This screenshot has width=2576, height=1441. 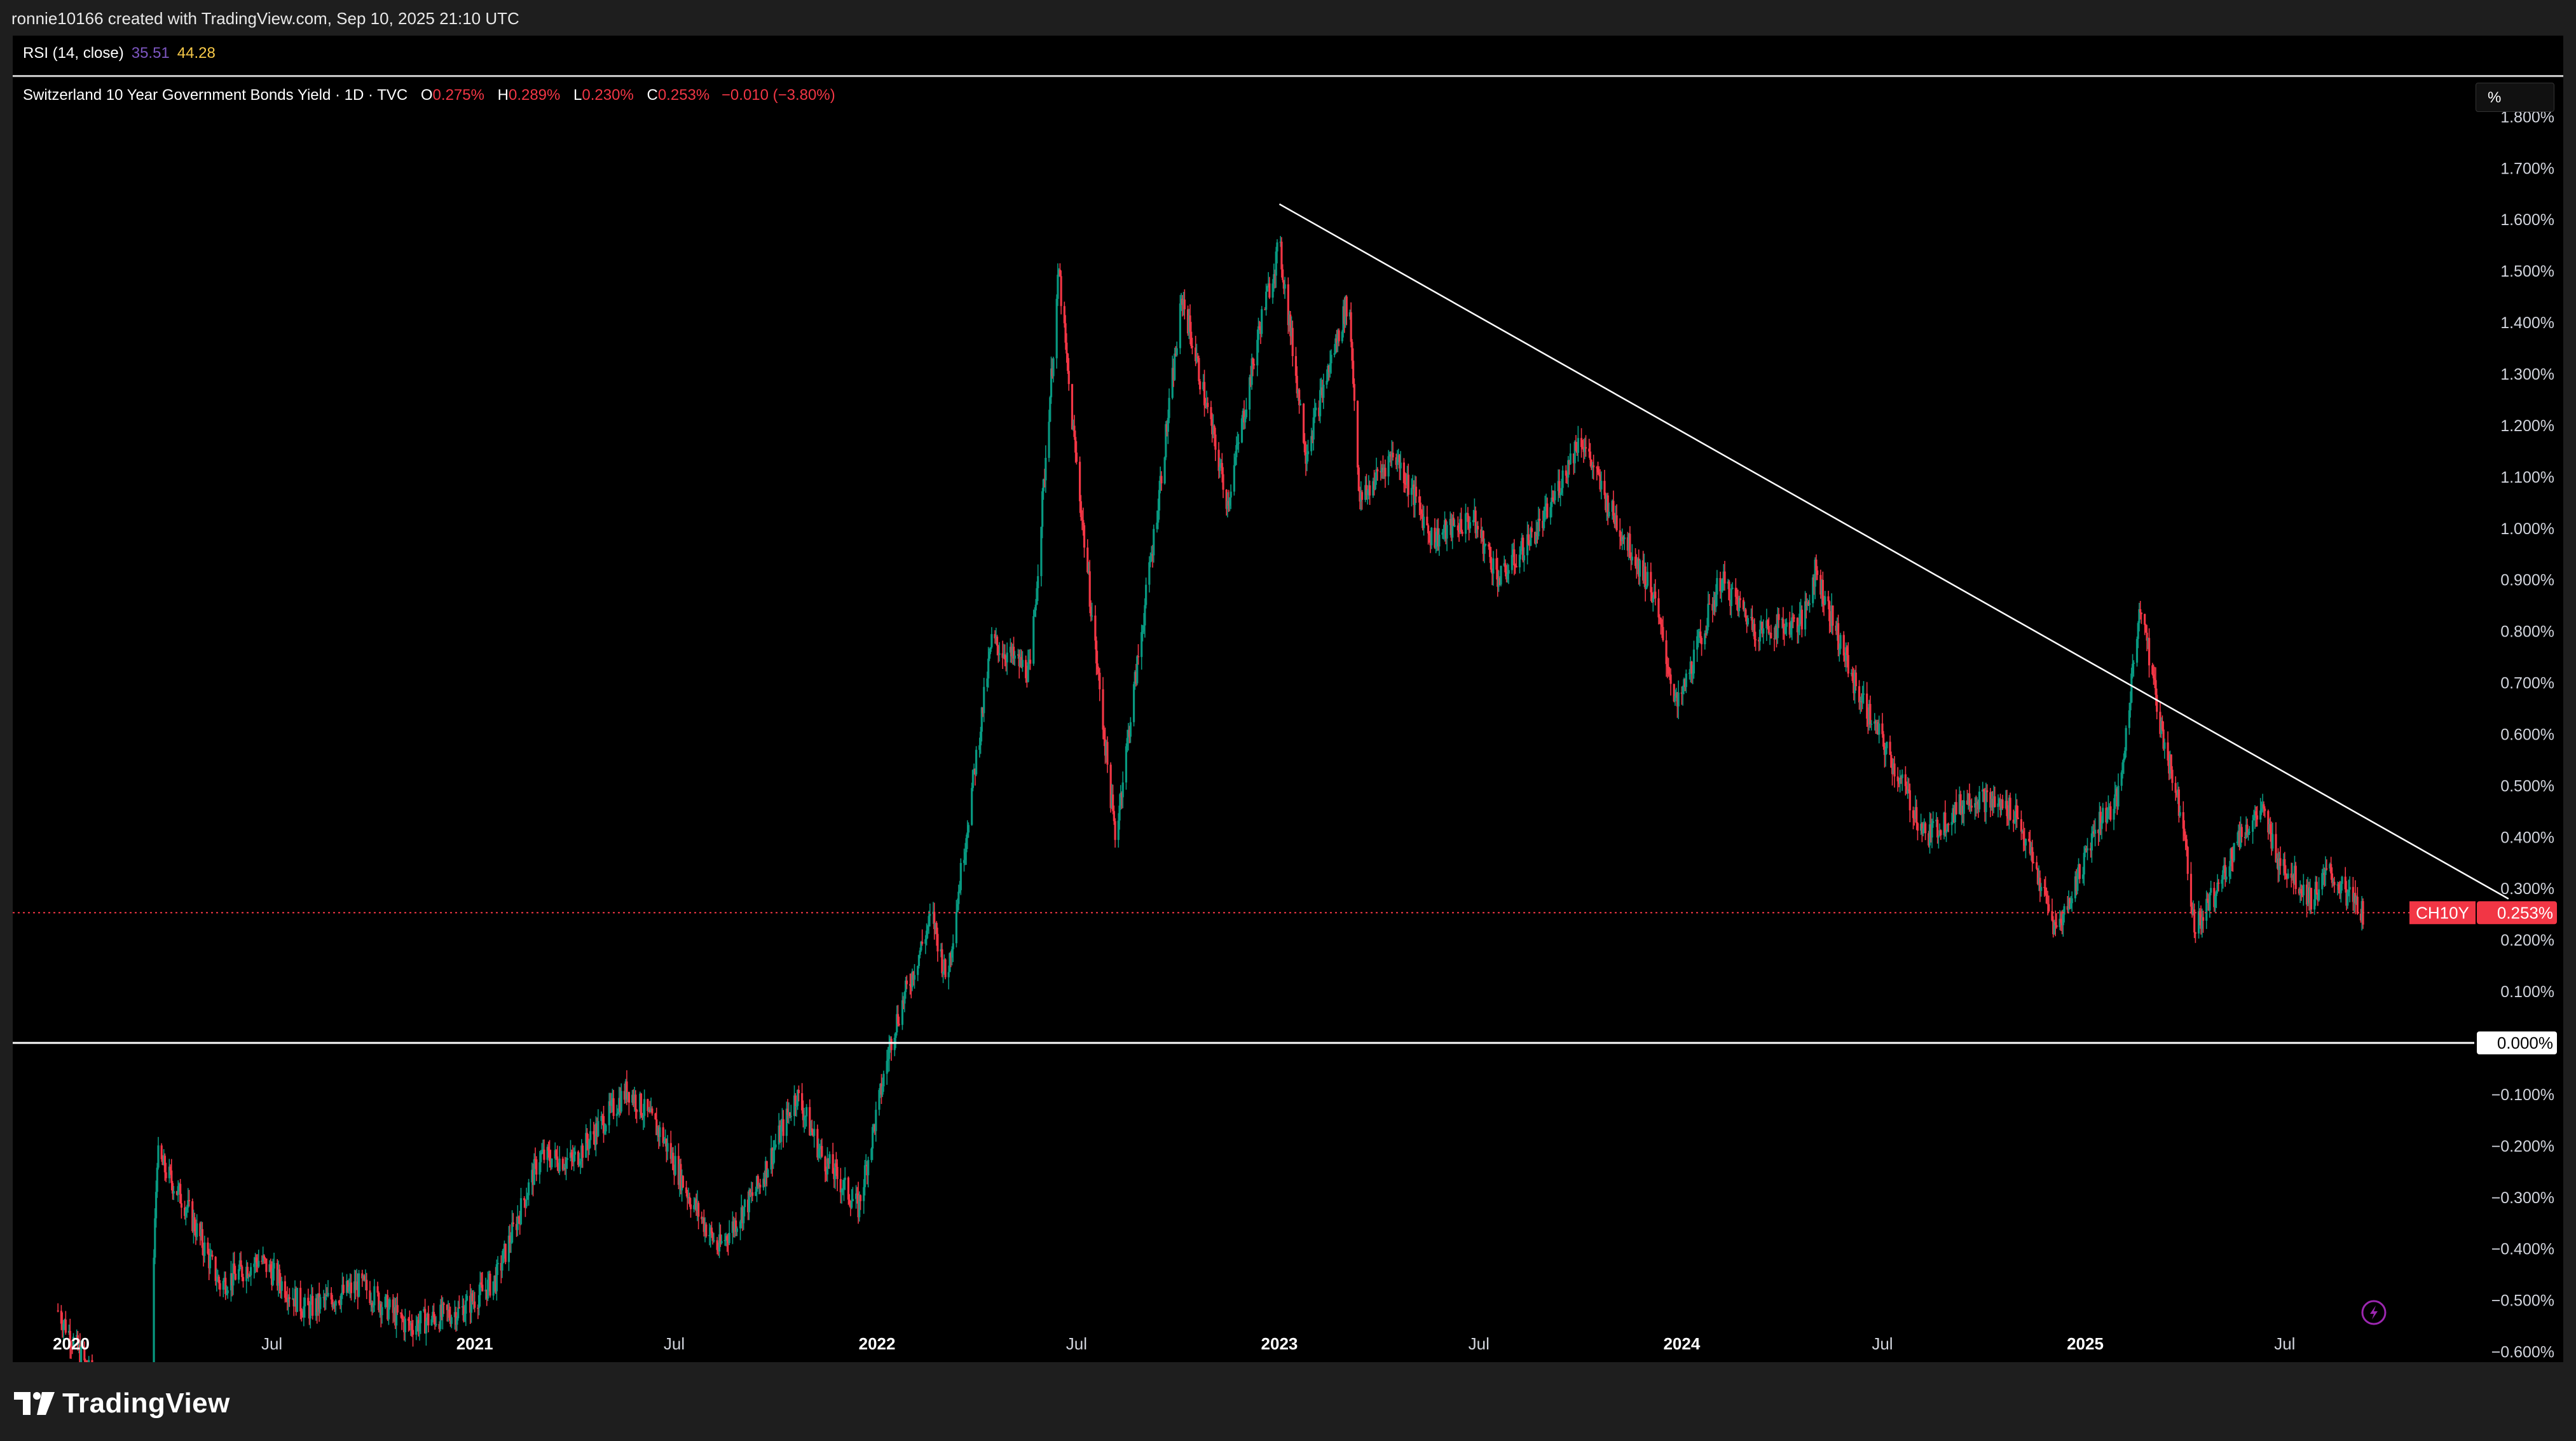 I want to click on y-tick-label: 0.700%, so click(x=2527, y=684).